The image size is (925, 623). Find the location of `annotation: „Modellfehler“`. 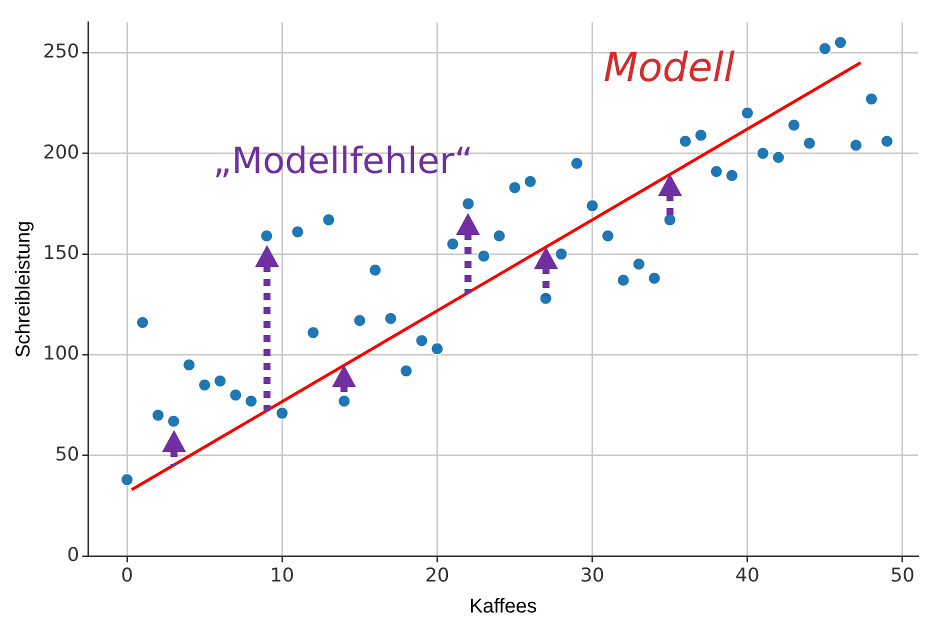

annotation: „Modellfehler“ is located at coordinates (343, 161).